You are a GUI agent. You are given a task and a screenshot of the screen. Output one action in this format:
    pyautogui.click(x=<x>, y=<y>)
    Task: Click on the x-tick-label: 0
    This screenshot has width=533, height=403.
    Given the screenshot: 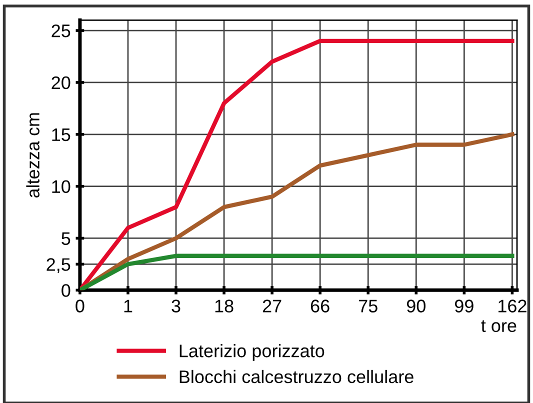 What is the action you would take?
    pyautogui.click(x=80, y=306)
    